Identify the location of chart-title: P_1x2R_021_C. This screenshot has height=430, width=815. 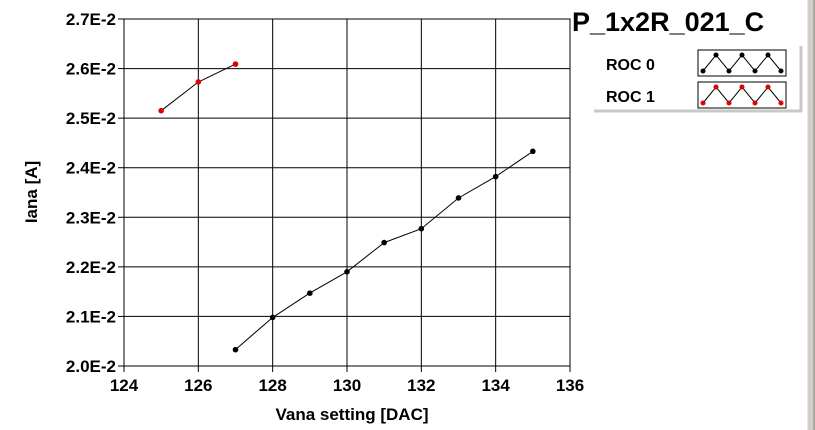
(668, 22).